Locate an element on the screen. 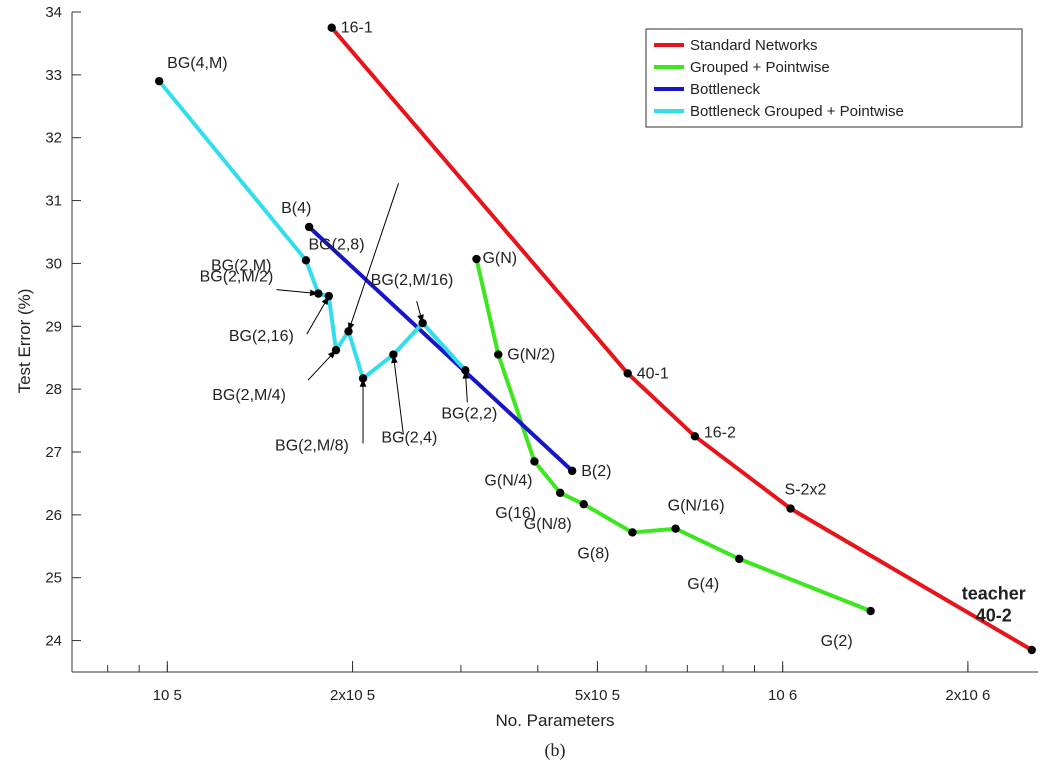 This screenshot has width=1056, height=767. point-label: G(8) is located at coordinates (593, 553).